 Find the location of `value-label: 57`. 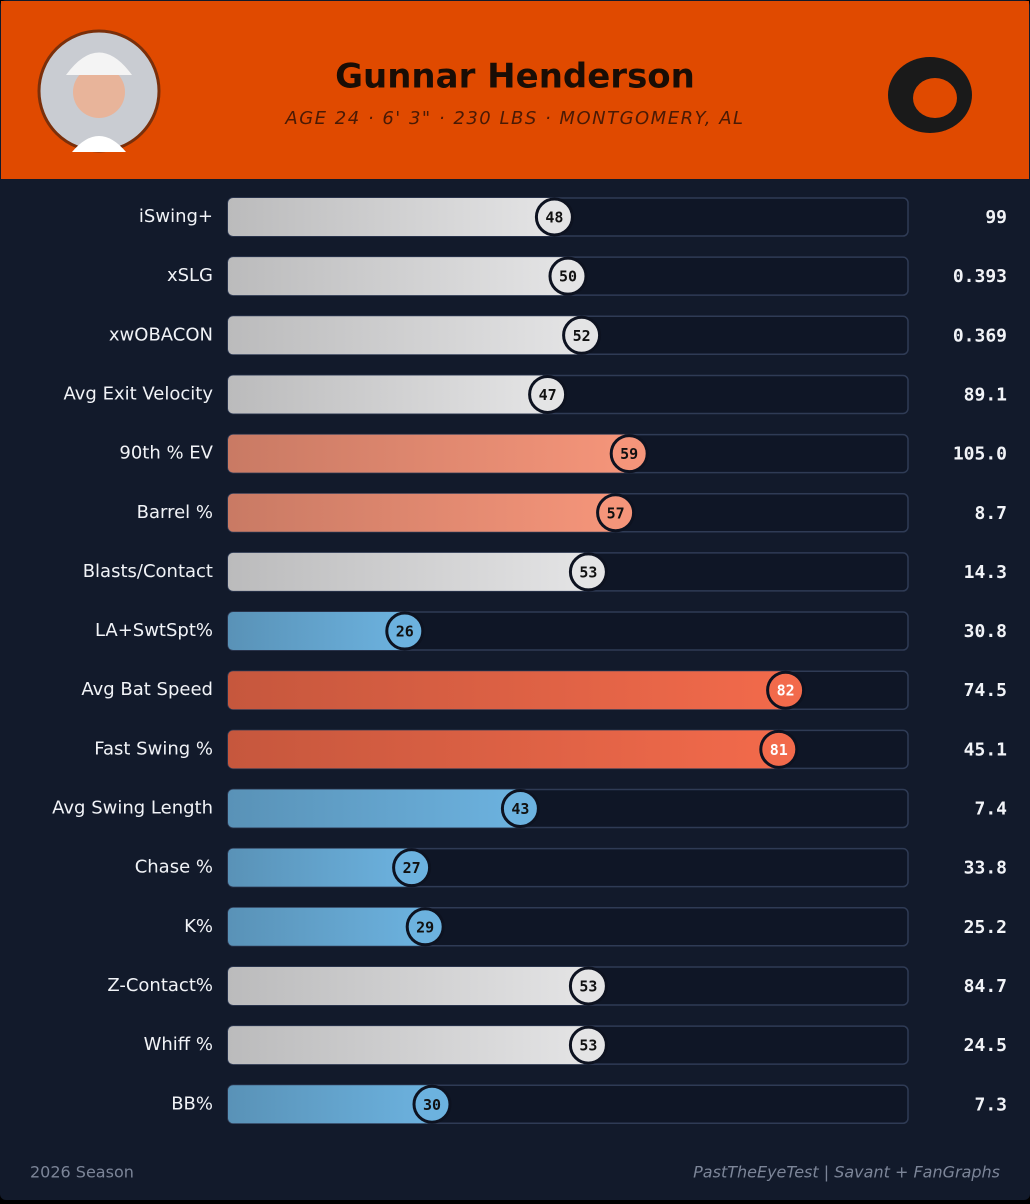

value-label: 57 is located at coordinates (616, 513).